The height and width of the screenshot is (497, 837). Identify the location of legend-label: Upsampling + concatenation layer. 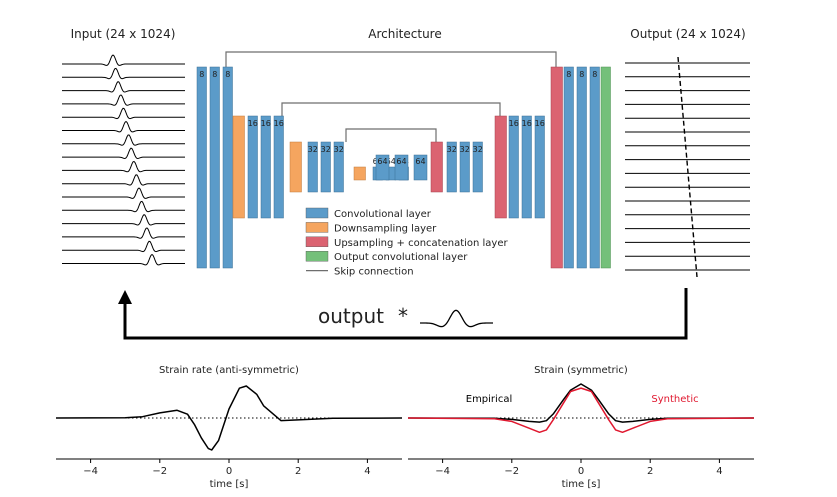
(421, 243).